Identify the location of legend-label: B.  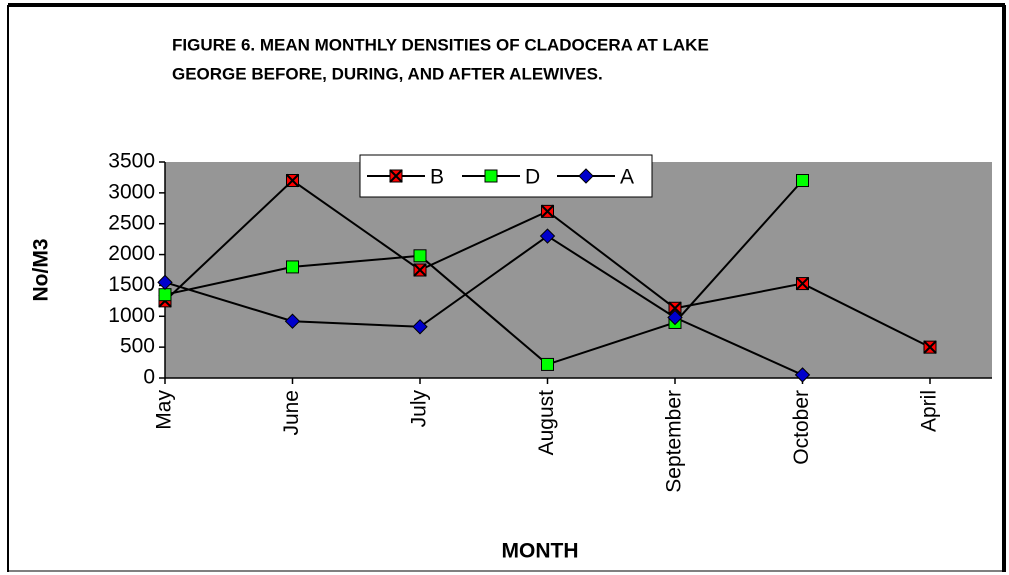
(437, 177).